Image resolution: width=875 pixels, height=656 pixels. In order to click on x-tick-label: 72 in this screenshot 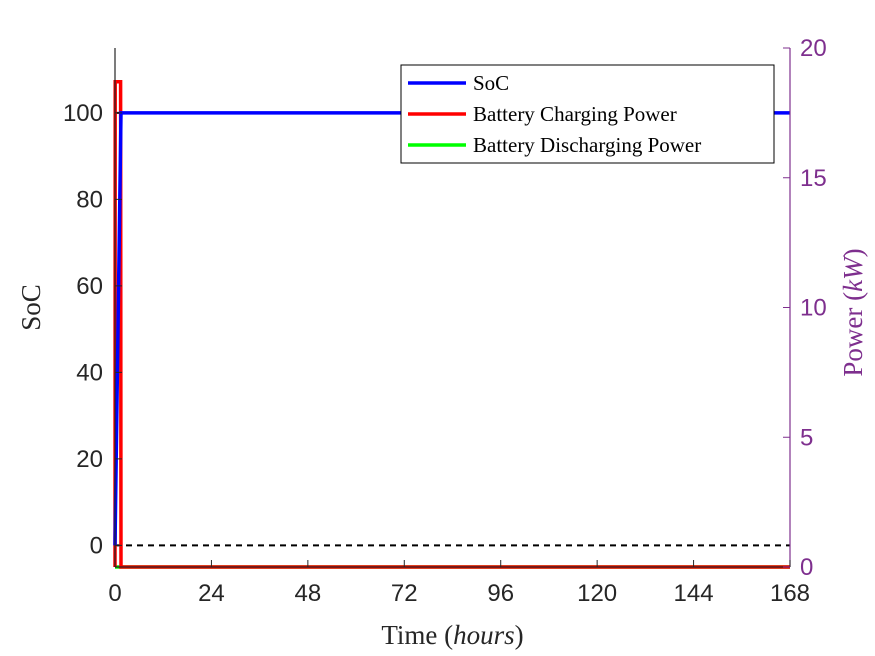, I will do `click(404, 593)`.